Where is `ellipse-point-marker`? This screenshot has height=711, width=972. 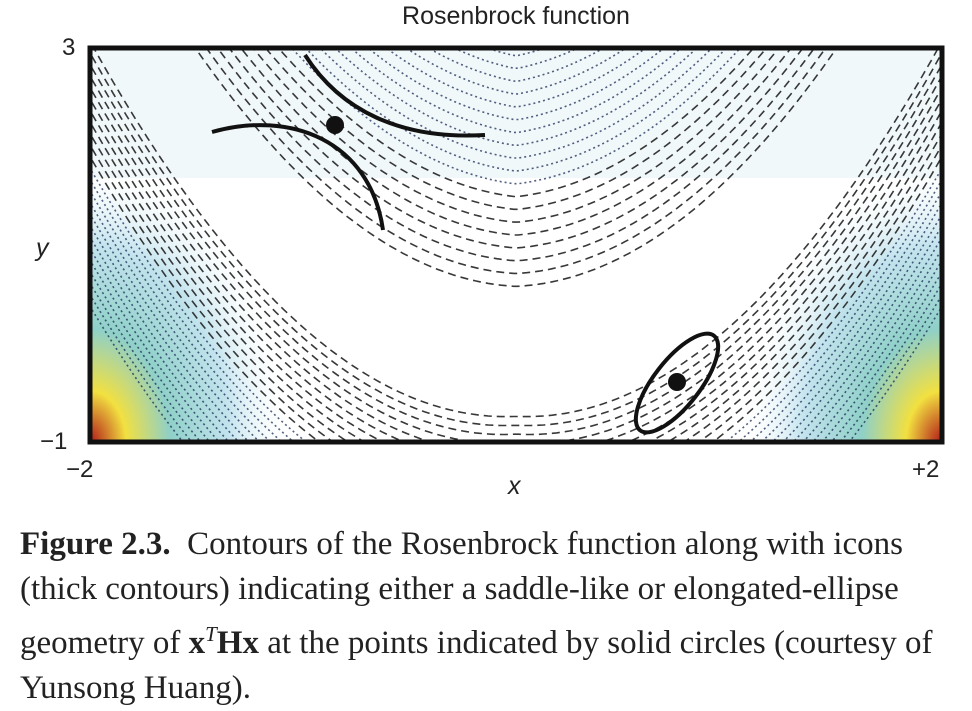 ellipse-point-marker is located at coordinates (677, 382).